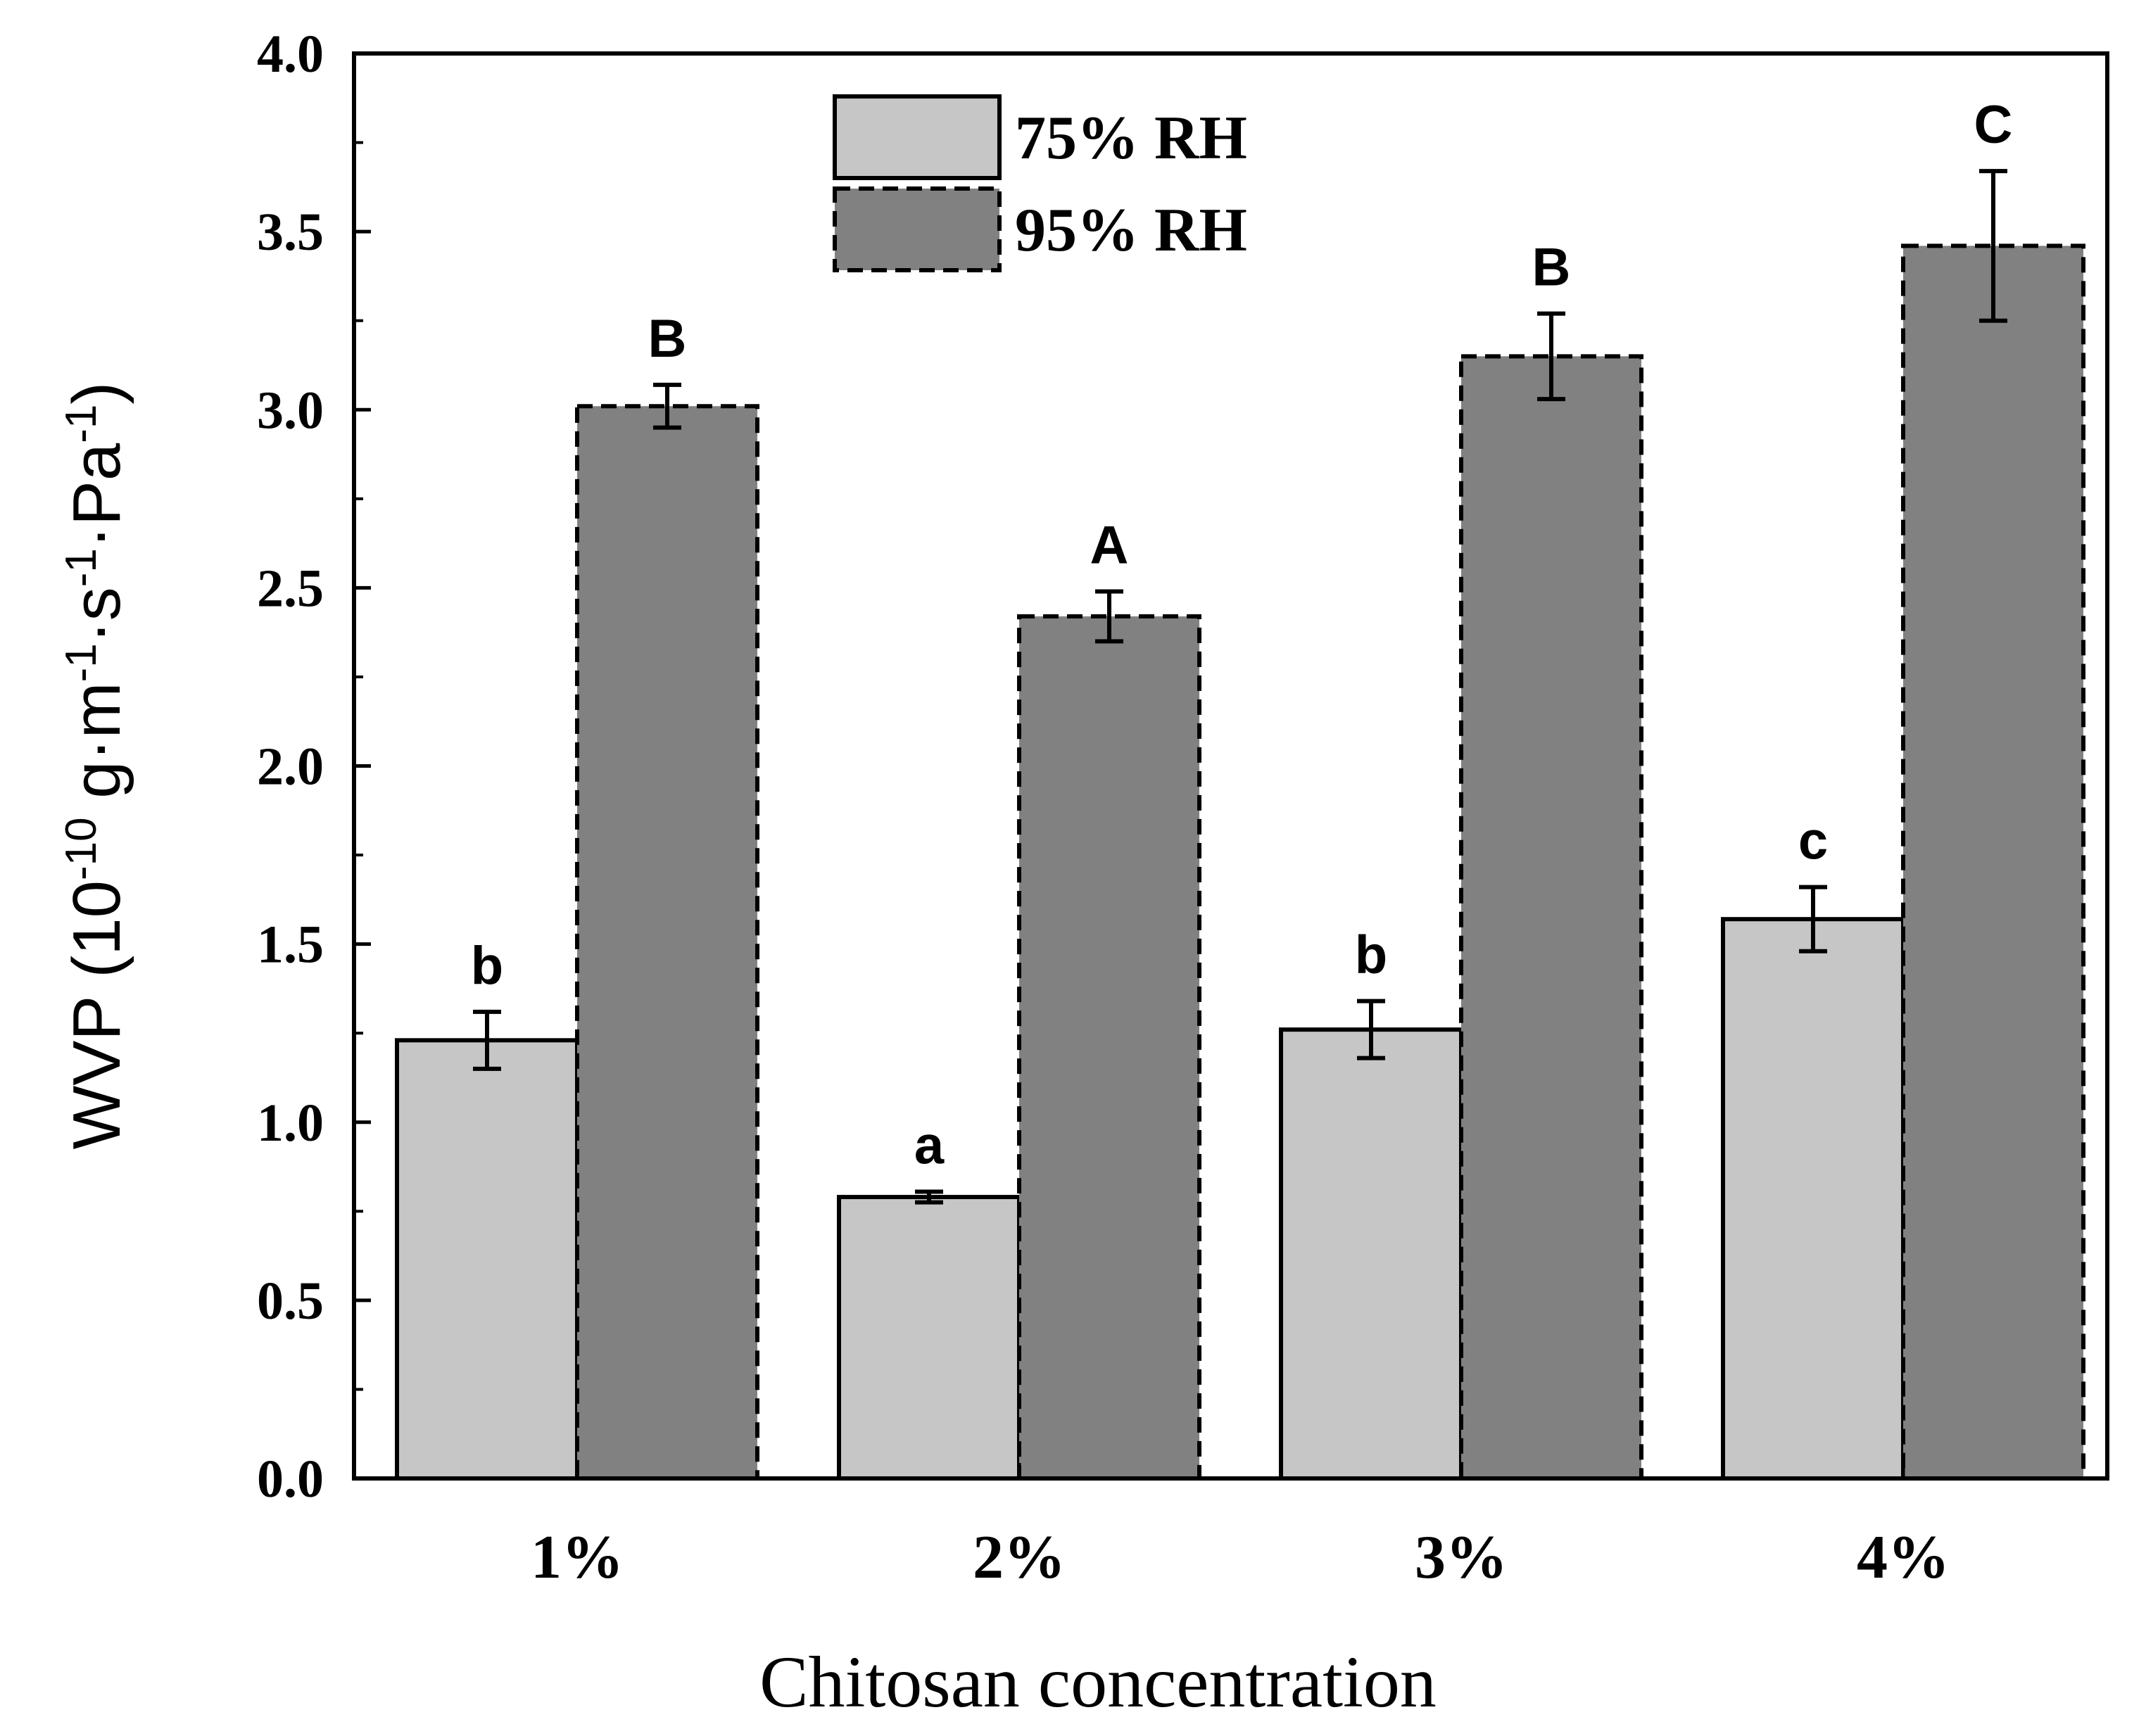 This screenshot has width=2146, height=1736. Describe the element at coordinates (291, 54) in the screenshot. I see `y-tick-label: 4.0` at that location.